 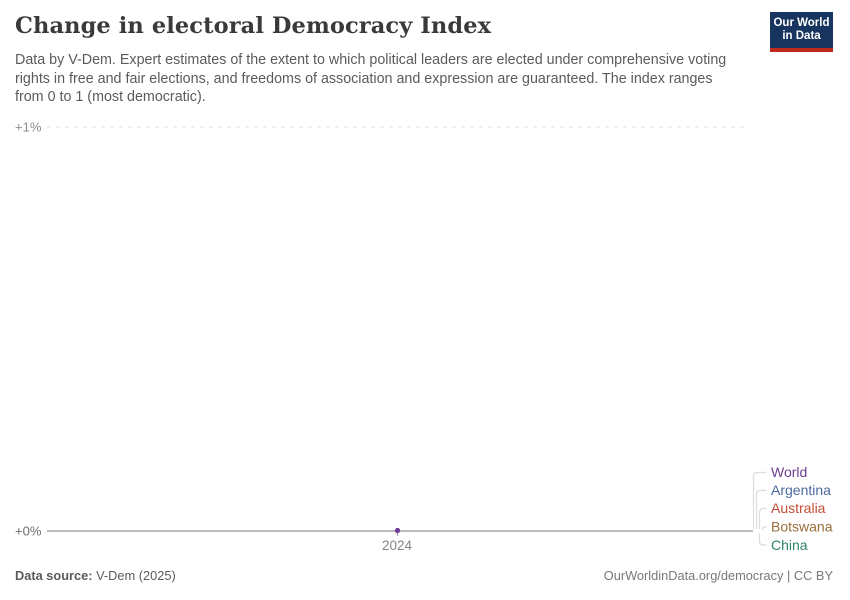 I want to click on legend-label-australia: Australia, so click(x=798, y=508).